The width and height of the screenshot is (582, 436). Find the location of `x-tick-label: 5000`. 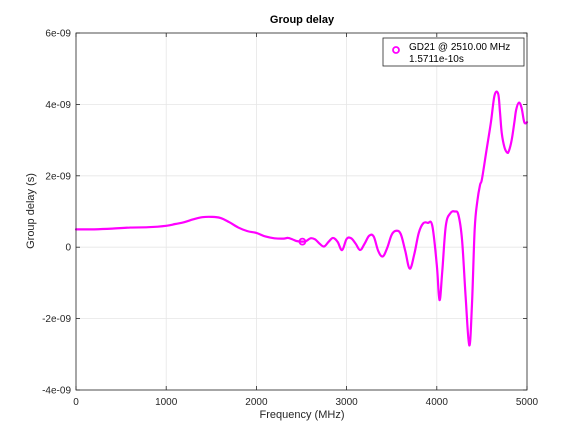

x-tick-label: 5000 is located at coordinates (527, 402).